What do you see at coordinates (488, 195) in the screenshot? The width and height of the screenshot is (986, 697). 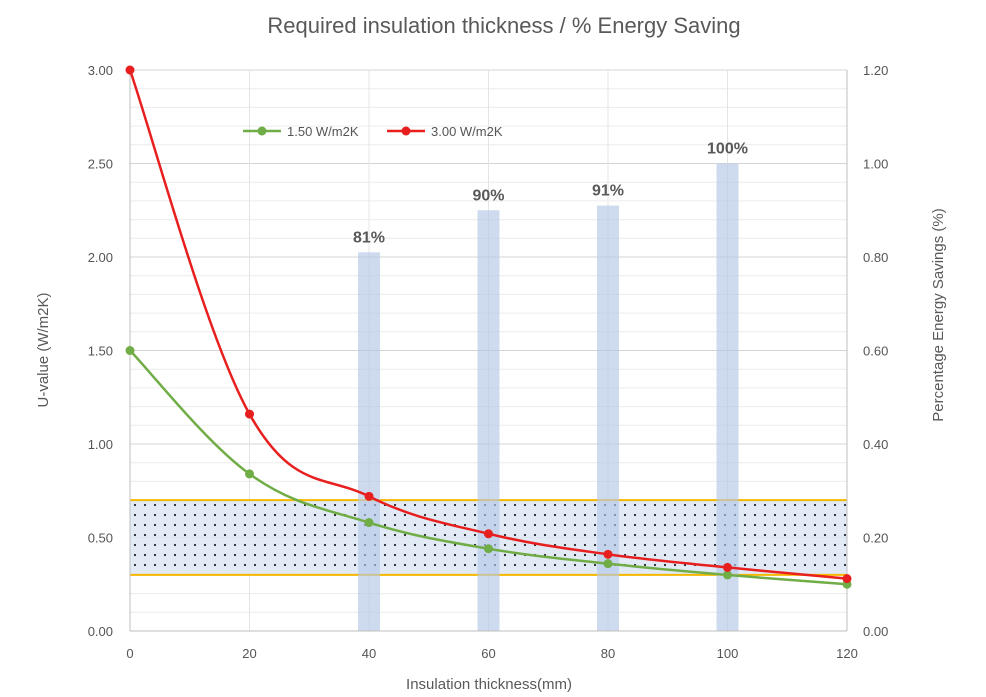 I see `bar-data-label: 90%` at bounding box center [488, 195].